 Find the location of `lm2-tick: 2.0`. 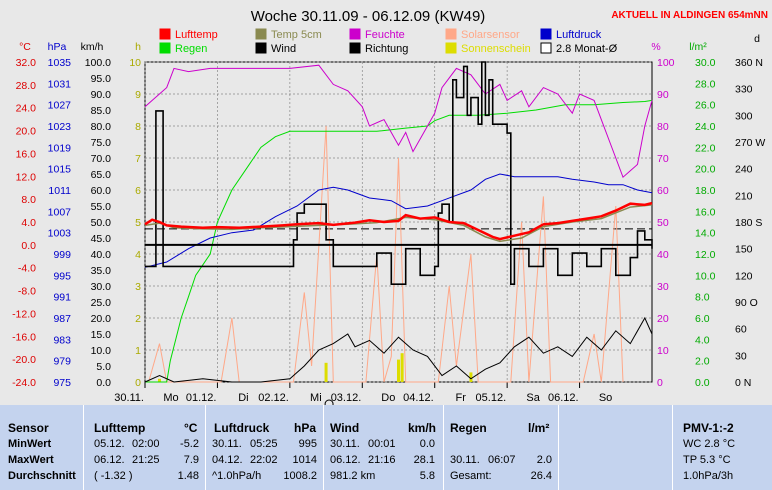

lm2-tick: 2.0 is located at coordinates (702, 362).